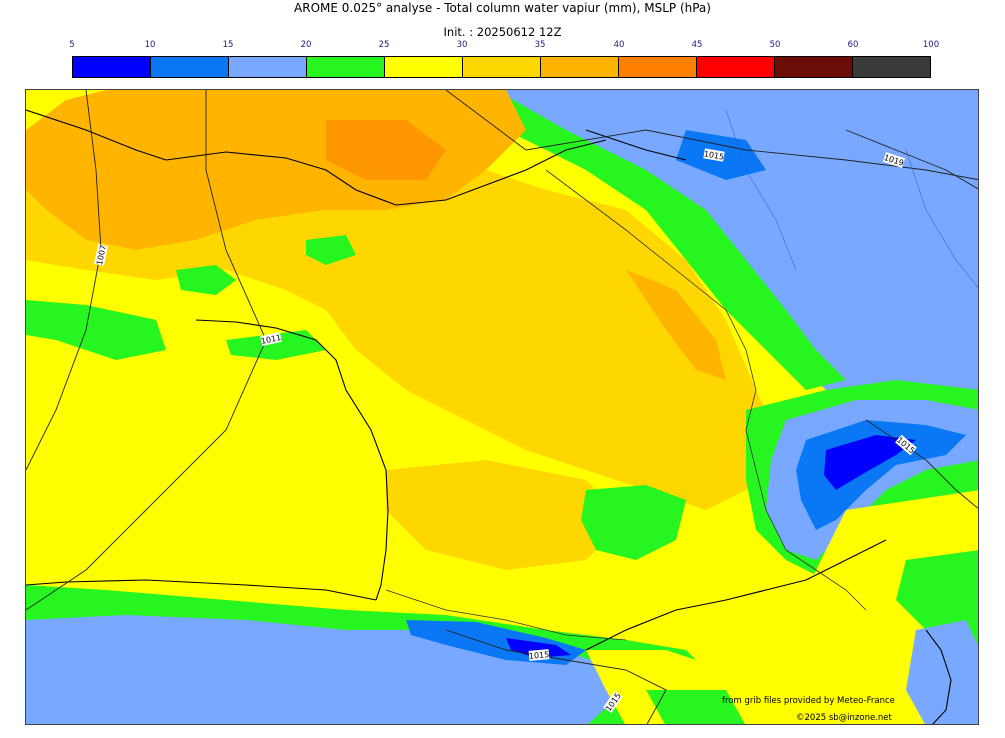 This screenshot has width=1005, height=738. Describe the element at coordinates (695, 707) in the screenshot. I see `tcwv-field-20-25-catalonia` at that location.